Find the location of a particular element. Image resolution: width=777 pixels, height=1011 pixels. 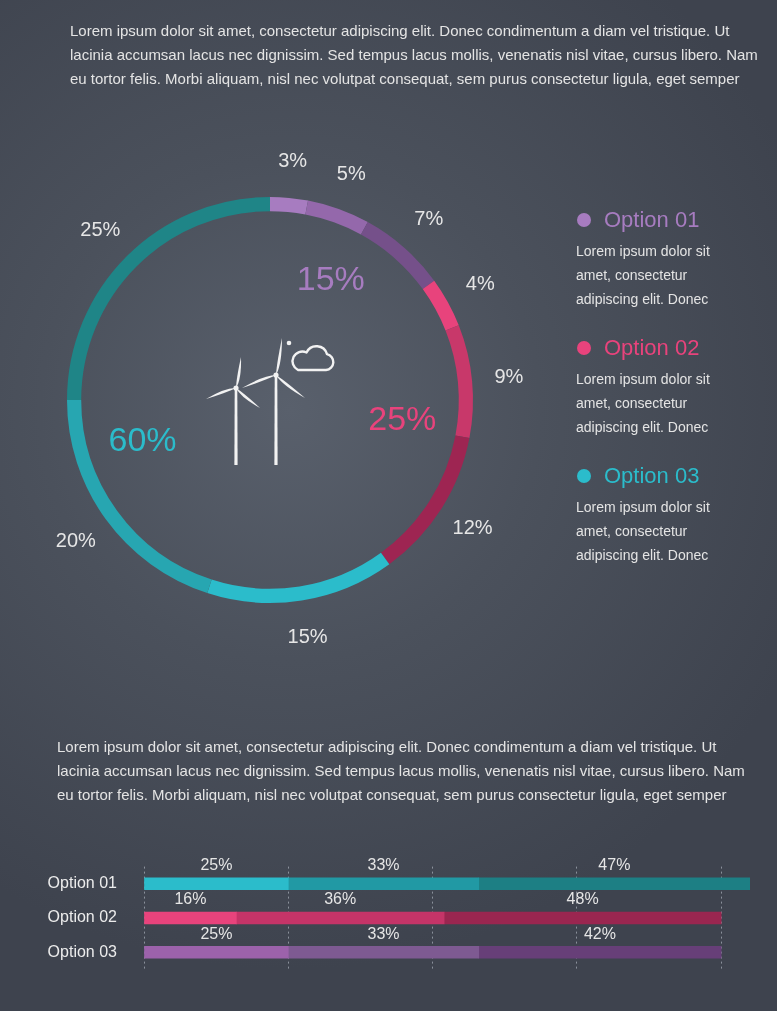

data-label: 20% is located at coordinates (76, 539).